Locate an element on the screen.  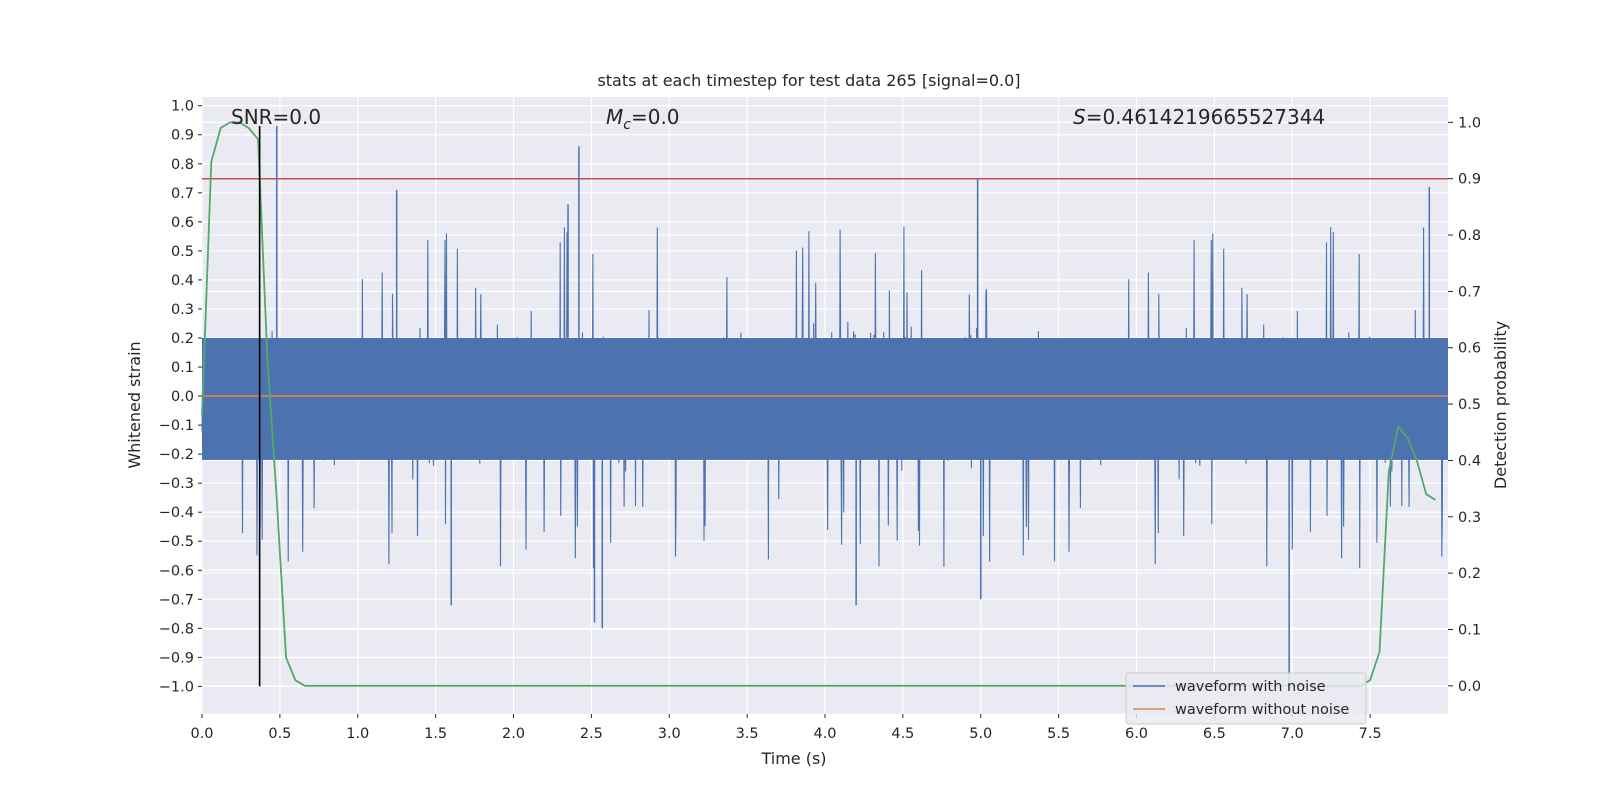
y-tick-label-left-0: 1.0 is located at coordinates (182, 107).